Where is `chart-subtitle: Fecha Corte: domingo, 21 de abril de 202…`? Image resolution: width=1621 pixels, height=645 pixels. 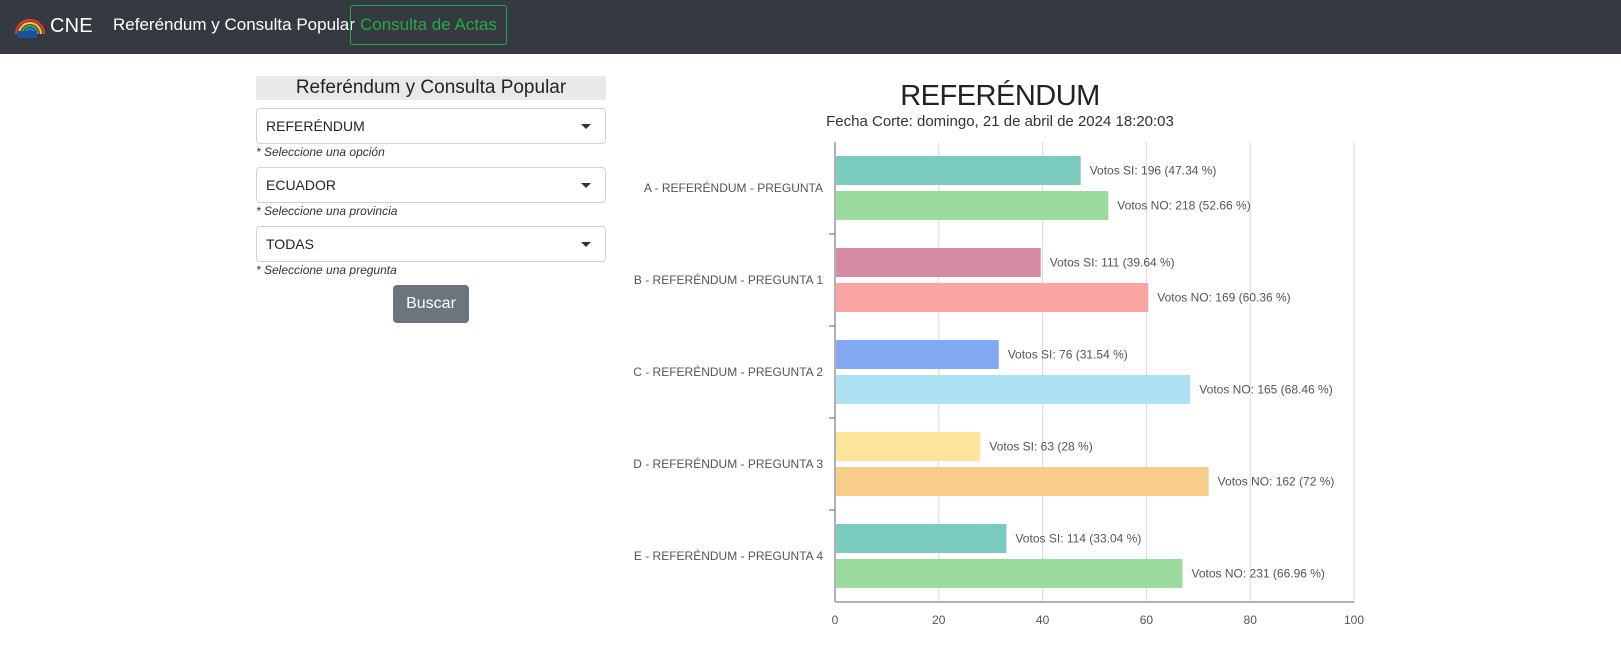 chart-subtitle: Fecha Corte: domingo, 21 de abril de 202… is located at coordinates (1000, 121).